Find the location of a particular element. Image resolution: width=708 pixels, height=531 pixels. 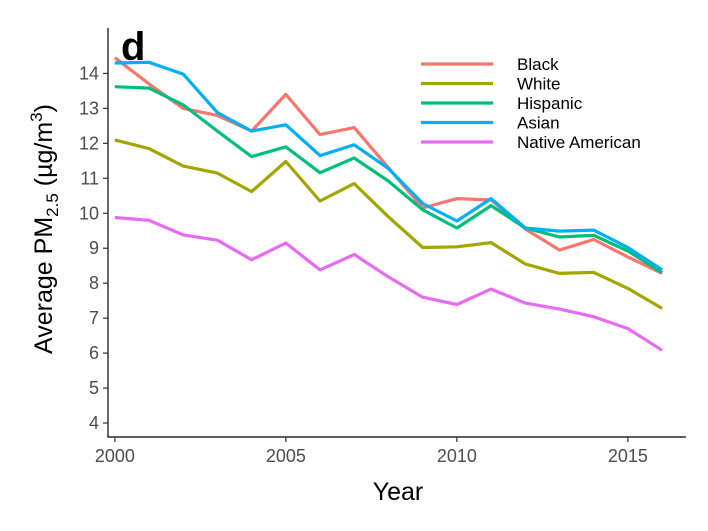

legend-label-black: Black is located at coordinates (538, 64).